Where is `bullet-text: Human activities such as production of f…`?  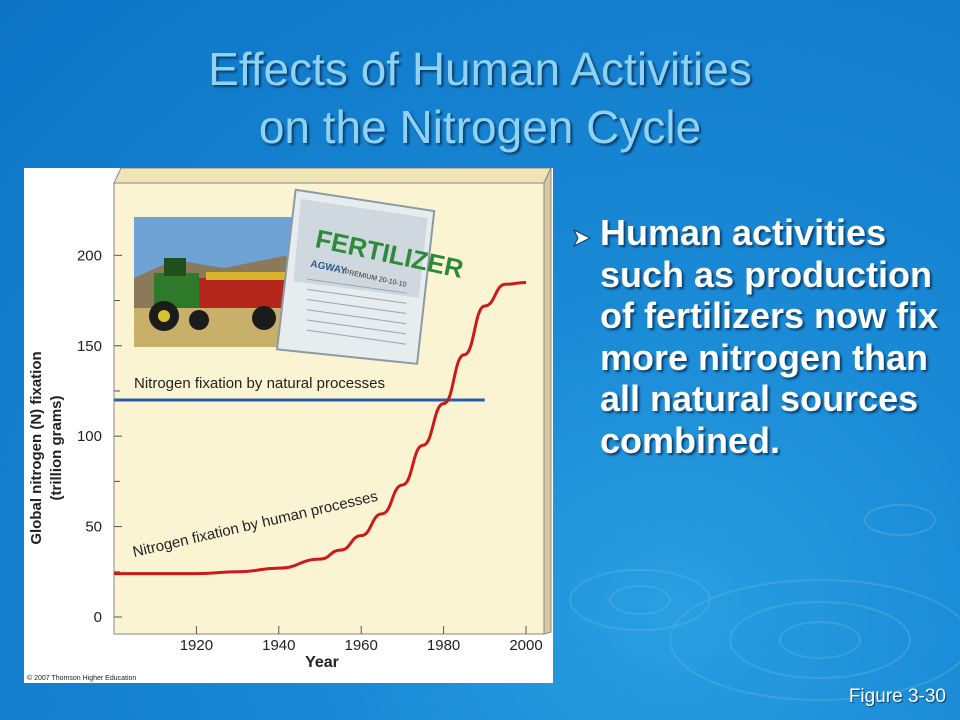
bullet-text: Human activities such as production of f… is located at coordinates (769, 336).